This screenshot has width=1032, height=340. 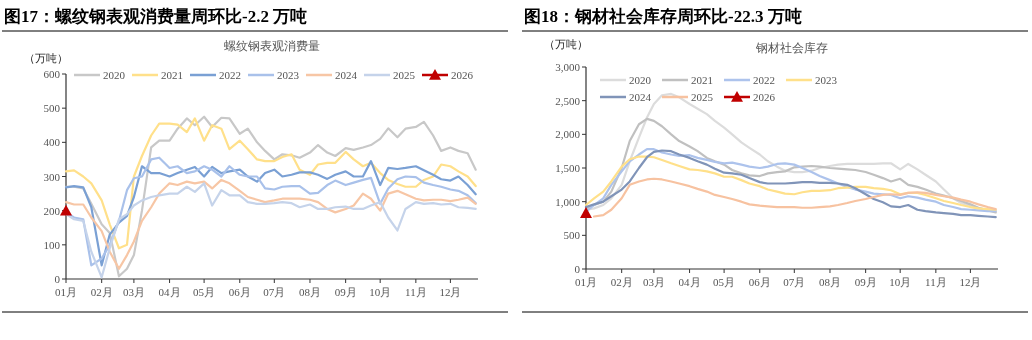 I want to click on y-tick-label: 1,500, so click(x=568, y=168).